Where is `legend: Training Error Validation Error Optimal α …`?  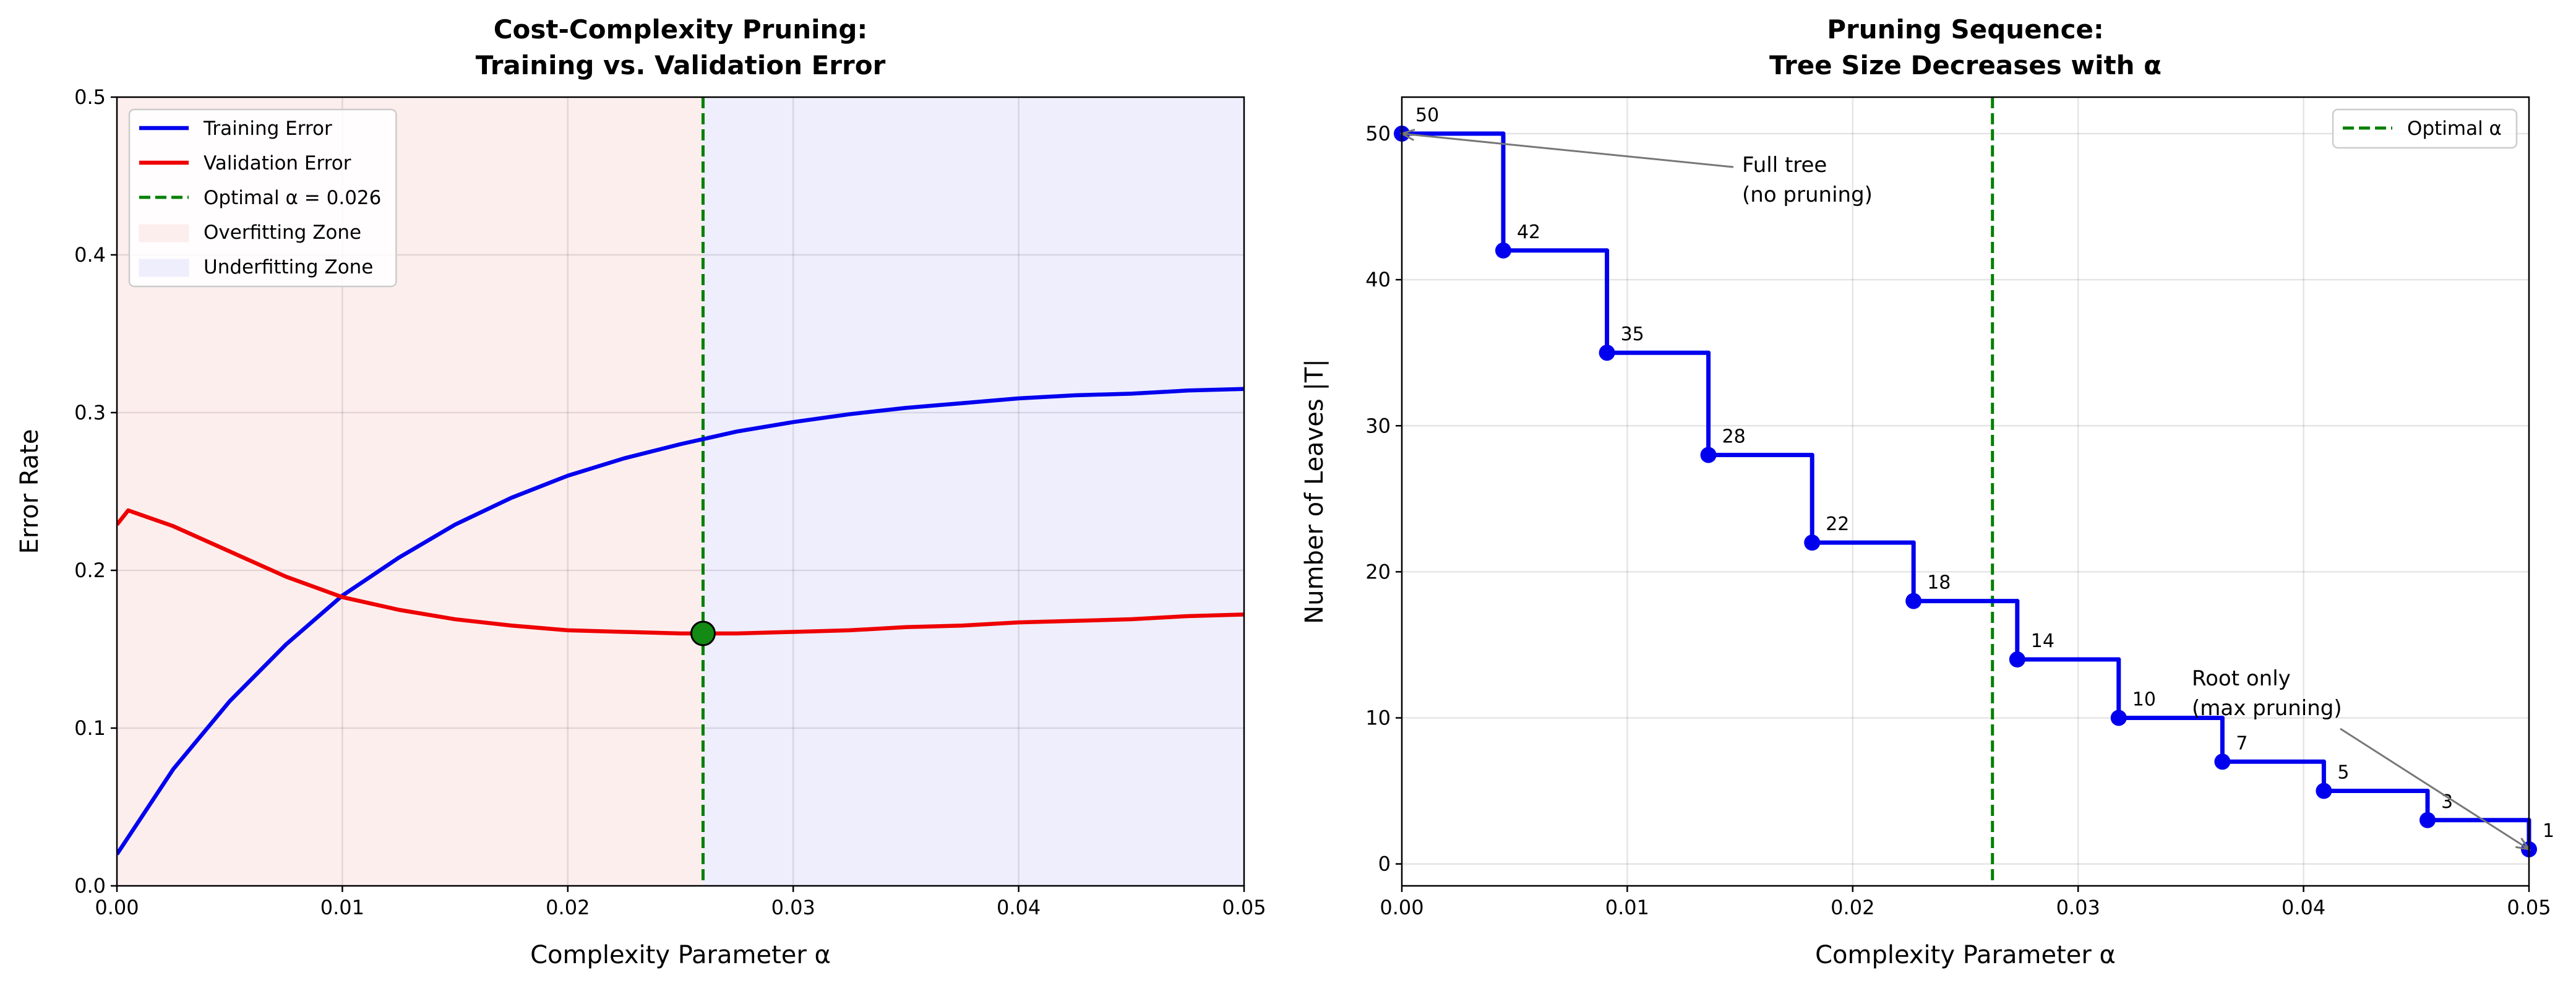
legend: Training Error Validation Error Optimal α … is located at coordinates (262, 198).